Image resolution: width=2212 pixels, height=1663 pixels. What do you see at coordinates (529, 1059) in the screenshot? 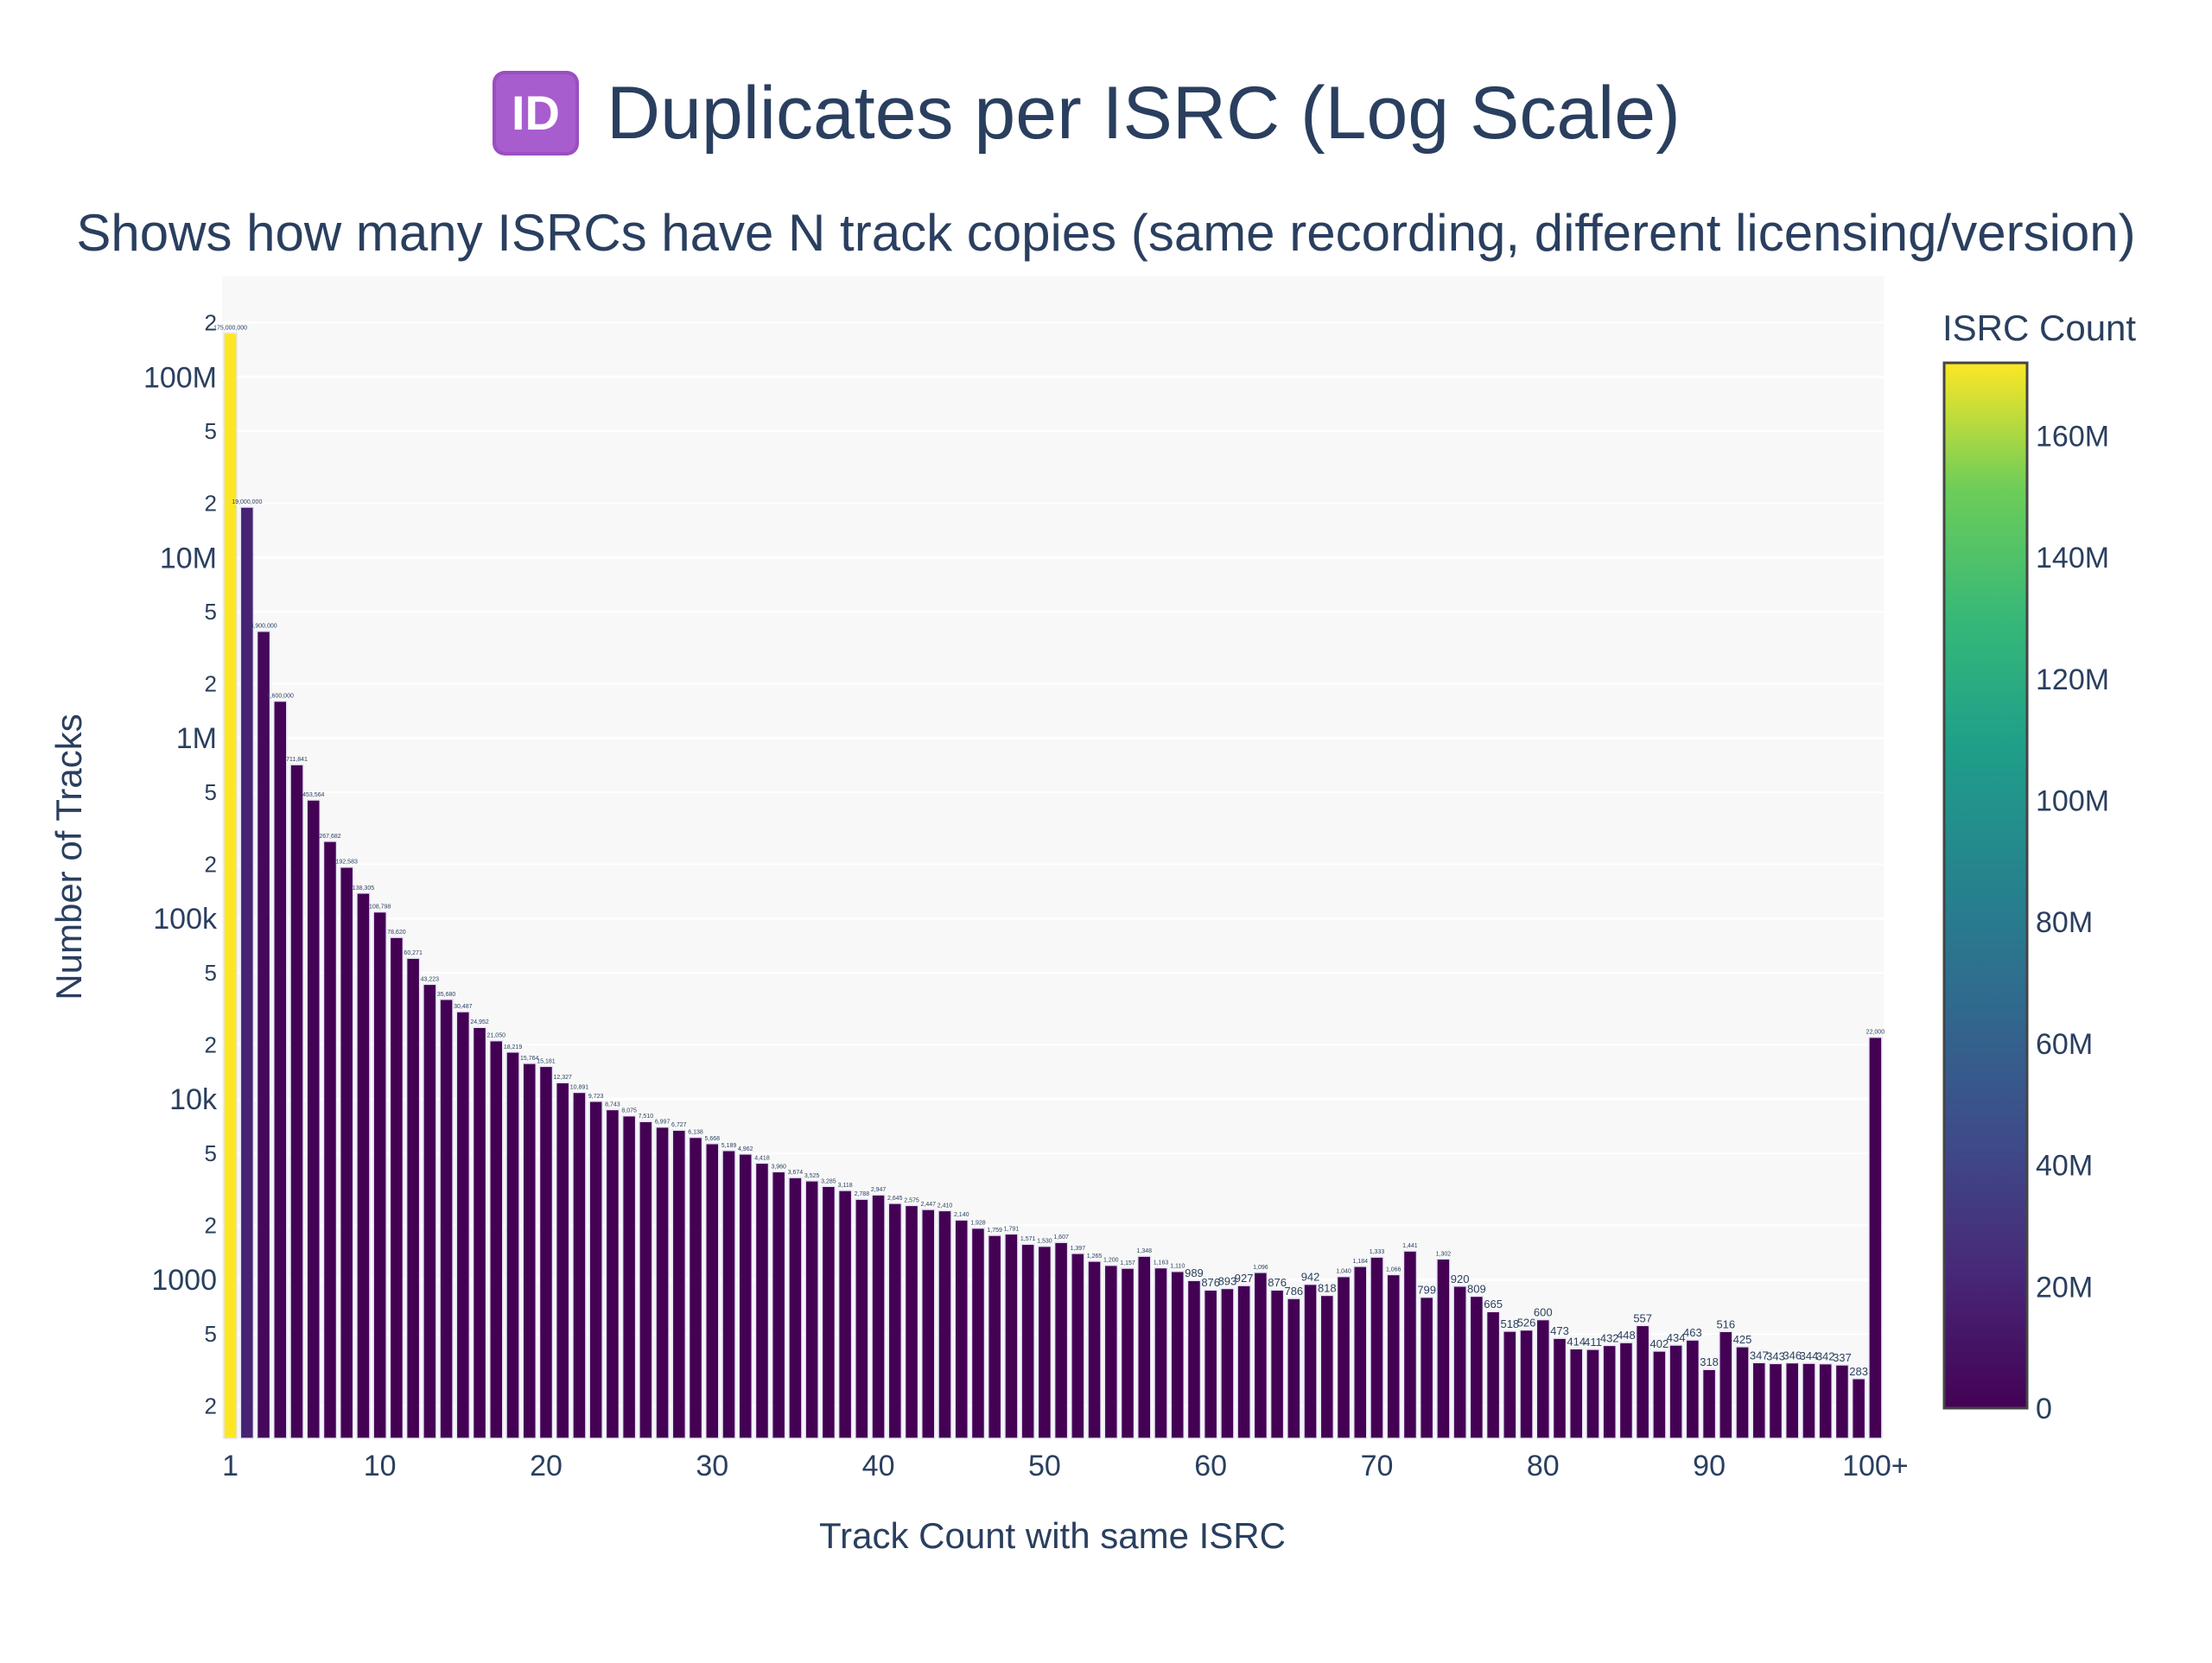
I see `bar-value-label: 15,764` at bounding box center [529, 1059].